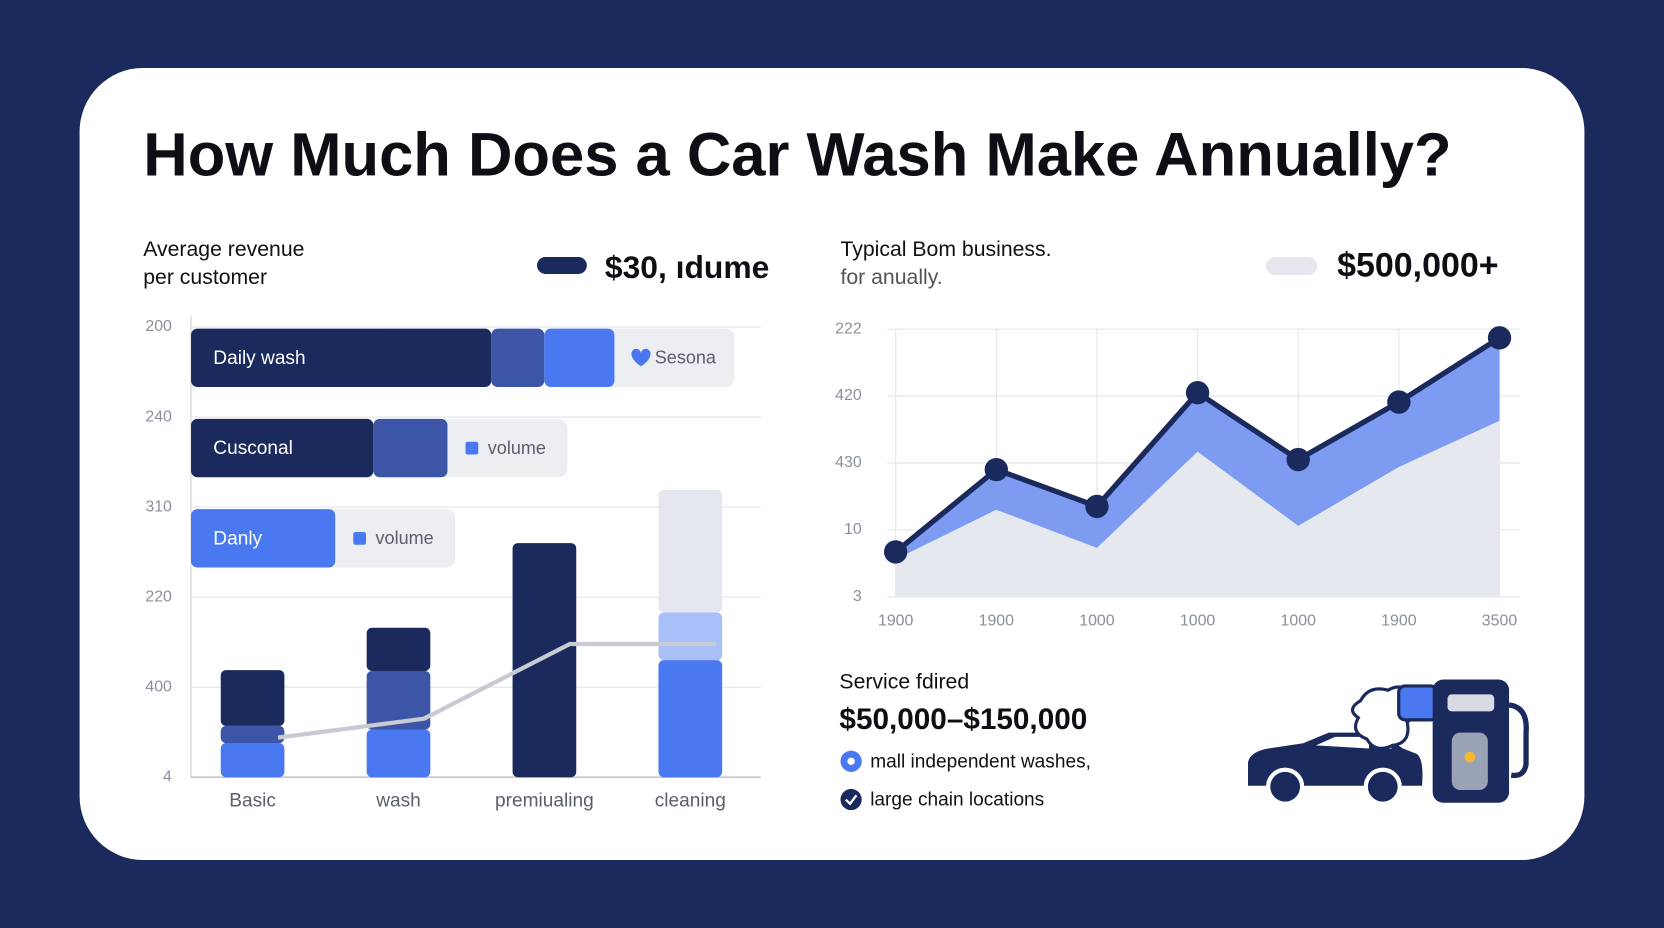  I want to click on bullet-text: mall independent washes,, so click(980, 761).